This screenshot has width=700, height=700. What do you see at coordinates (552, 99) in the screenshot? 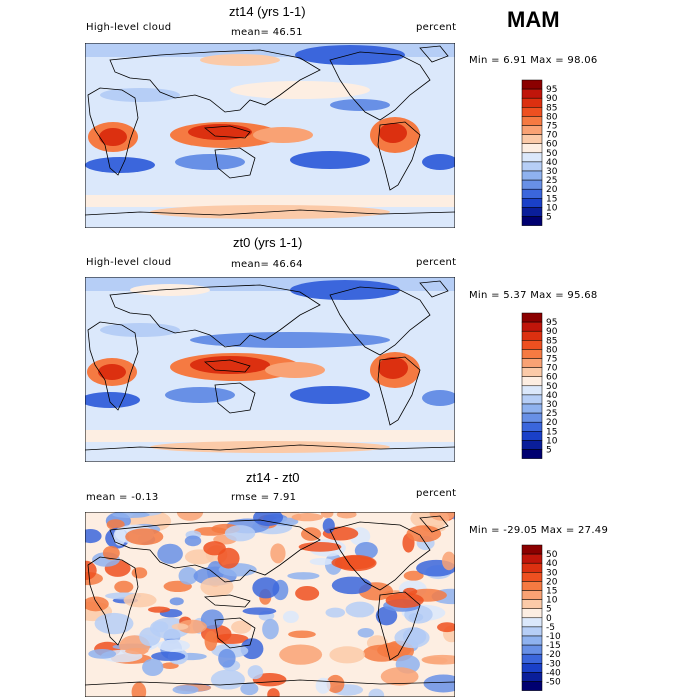
I see `colorbar-tick-label: 90` at bounding box center [552, 99].